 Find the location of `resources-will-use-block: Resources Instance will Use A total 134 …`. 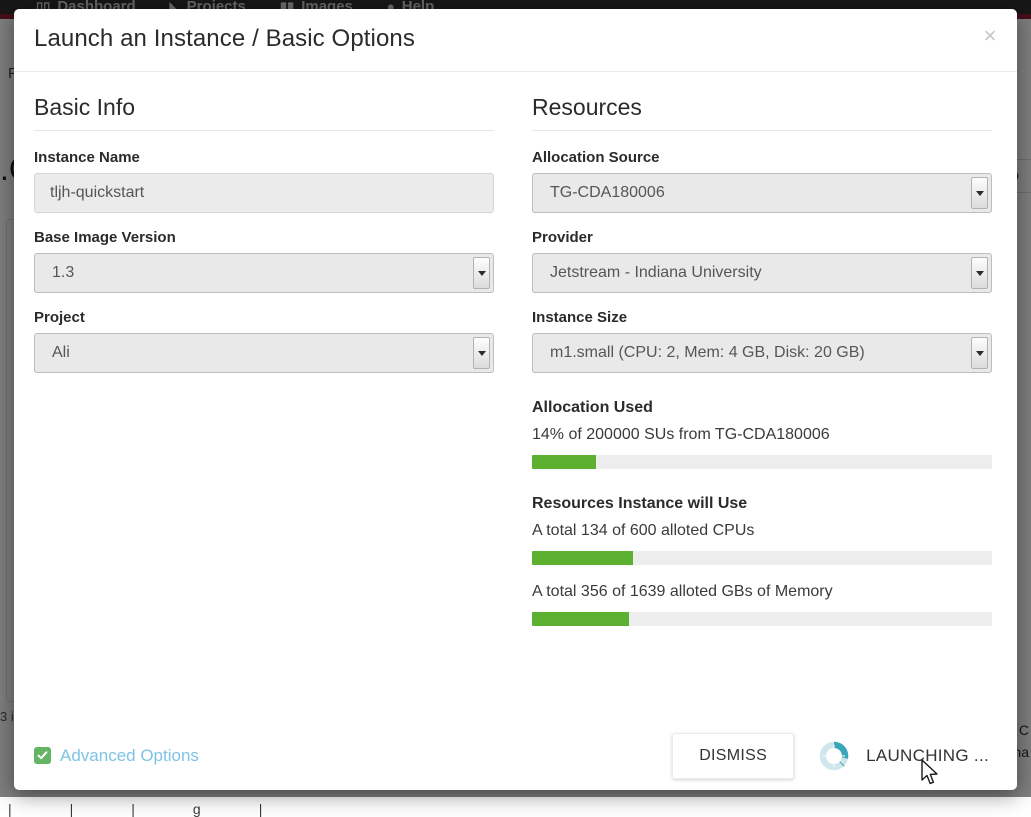

resources-will-use-block: Resources Instance will Use A total 134 … is located at coordinates (762, 560).